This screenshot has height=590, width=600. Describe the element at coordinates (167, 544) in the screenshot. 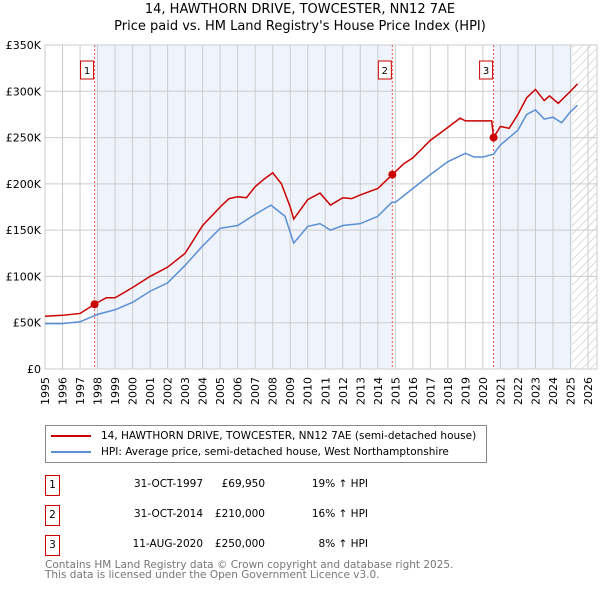

I see `transaction-date: 11-AUG-2020` at that location.